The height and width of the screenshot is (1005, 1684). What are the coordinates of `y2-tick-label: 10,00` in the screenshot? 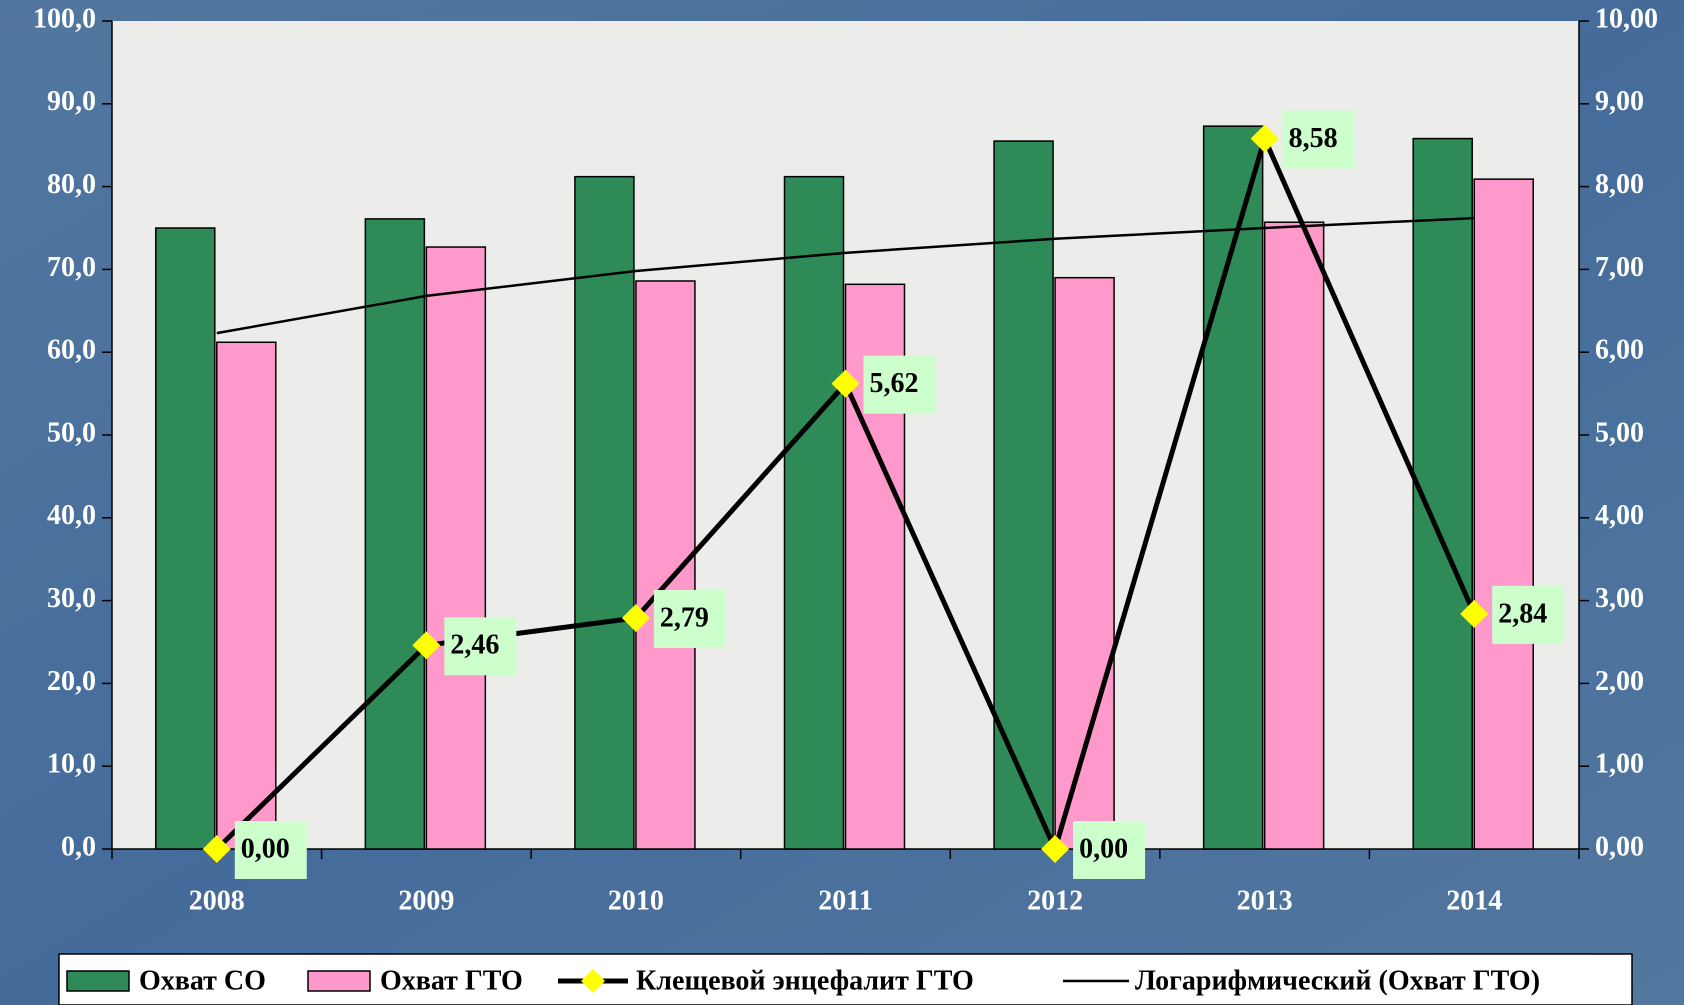 It's located at (1626, 18).